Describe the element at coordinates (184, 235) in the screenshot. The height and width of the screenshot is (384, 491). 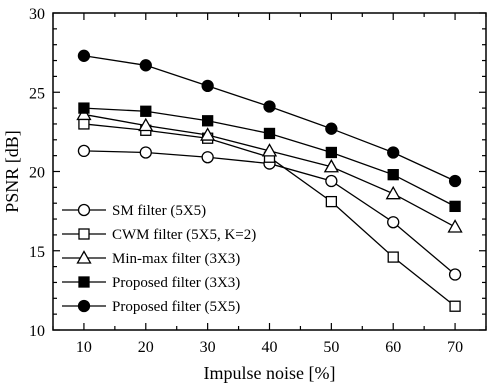
I see `legend-label: CWM filter (5X5, K=2)` at that location.